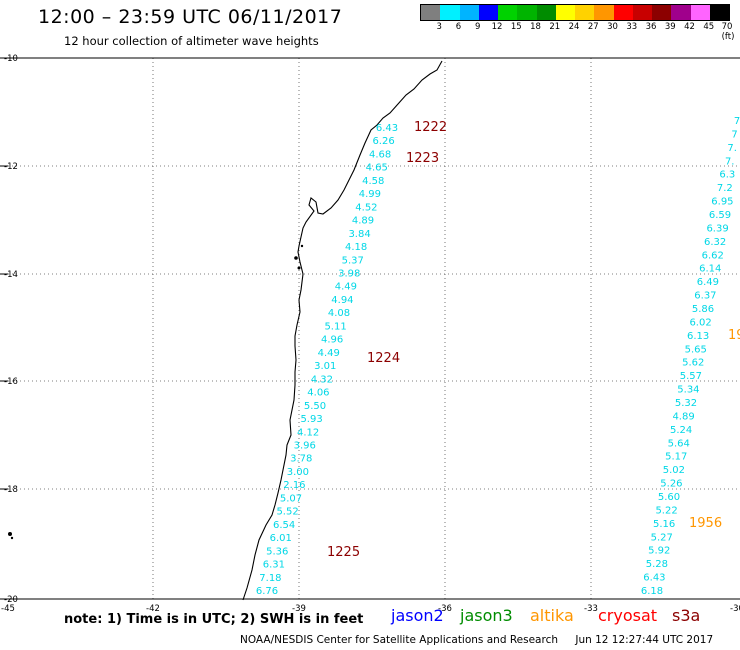 This screenshot has width=740, height=650. What do you see at coordinates (270, 578) in the screenshot?
I see `wave-height-label: 7.18` at bounding box center [270, 578].